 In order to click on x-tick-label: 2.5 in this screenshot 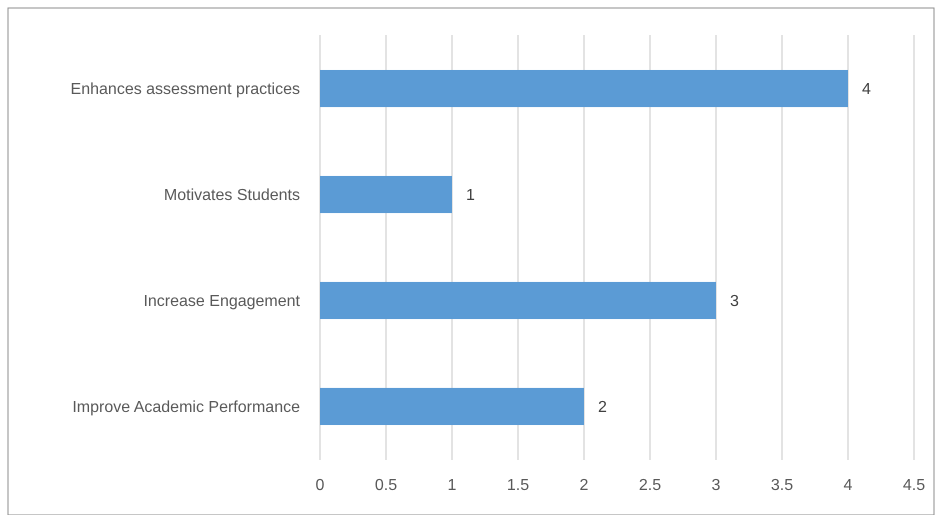, I will do `click(650, 485)`.